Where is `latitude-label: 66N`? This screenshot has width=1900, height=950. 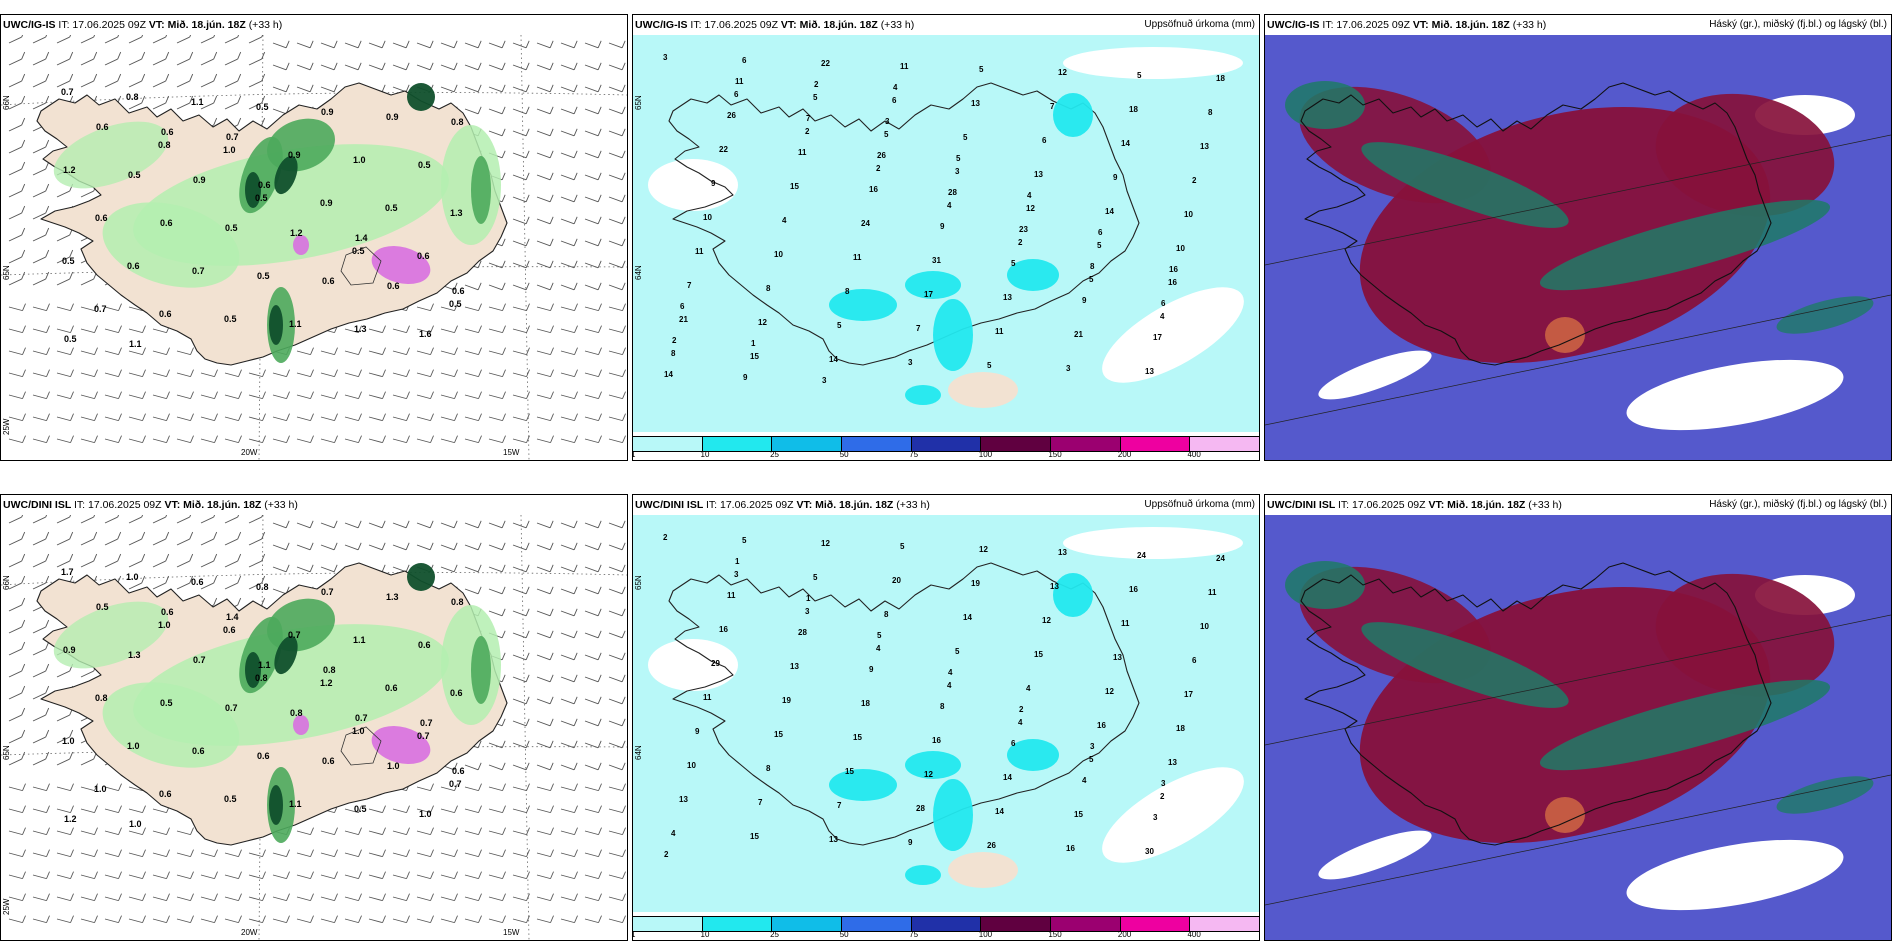 latitude-label: 66N is located at coordinates (6, 102).